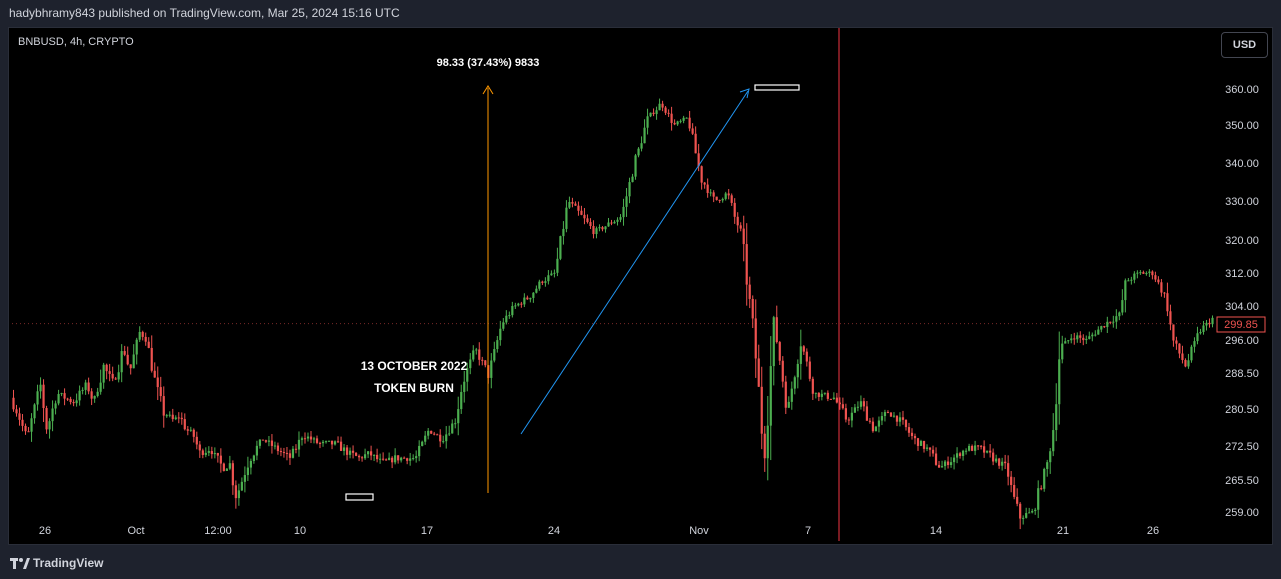 The width and height of the screenshot is (1281, 579). Describe the element at coordinates (488, 90) in the screenshot. I see `measure-arrow-icon` at that location.